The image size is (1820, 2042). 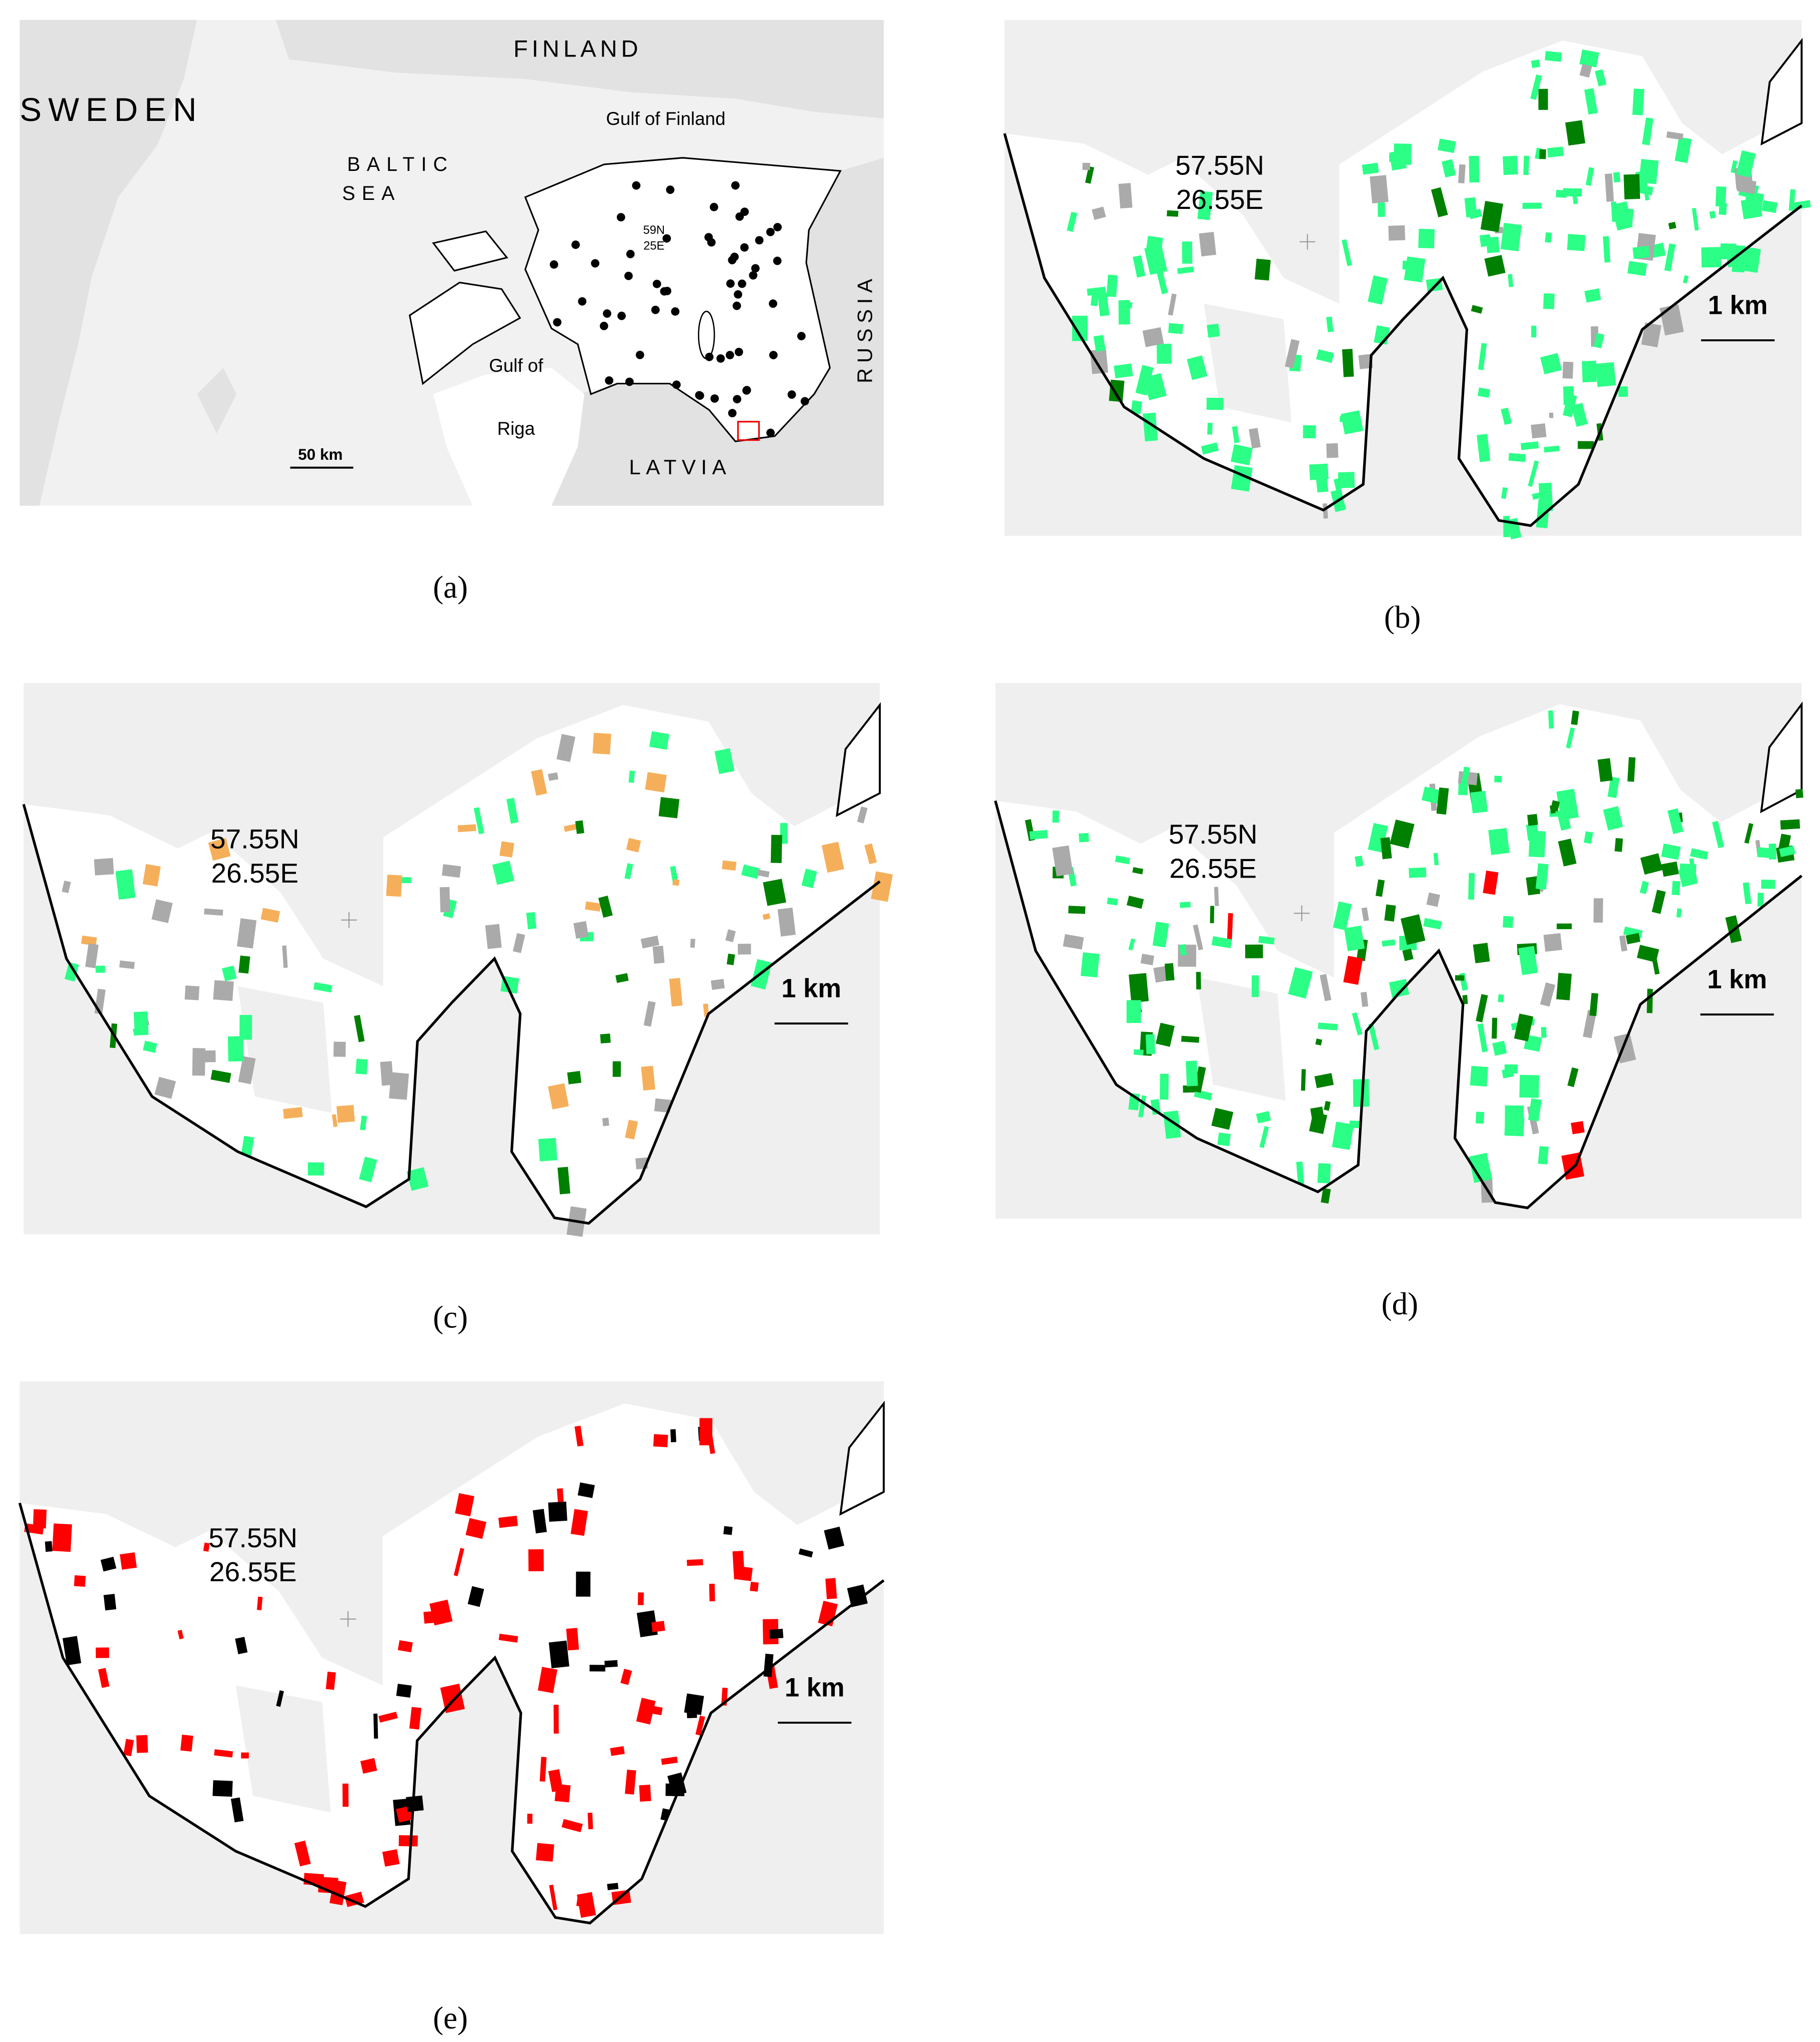 What do you see at coordinates (450, 1316) in the screenshot?
I see `caption: (c)` at bounding box center [450, 1316].